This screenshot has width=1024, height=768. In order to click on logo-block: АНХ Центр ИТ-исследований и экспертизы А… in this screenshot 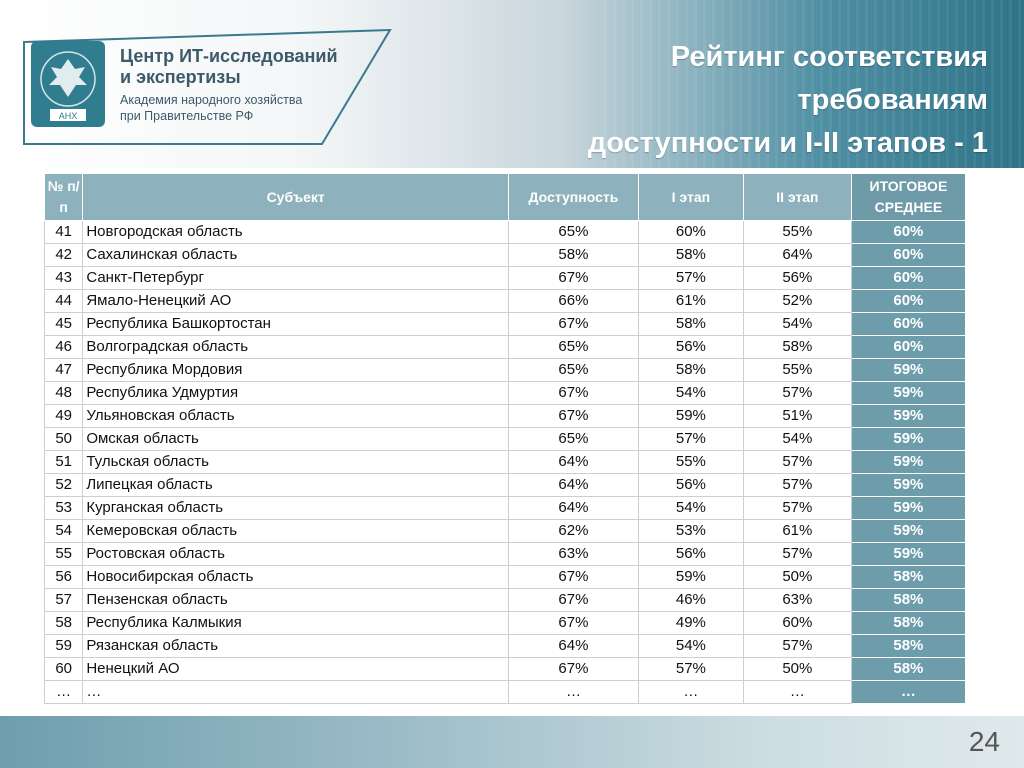, I will do `click(207, 88)`.